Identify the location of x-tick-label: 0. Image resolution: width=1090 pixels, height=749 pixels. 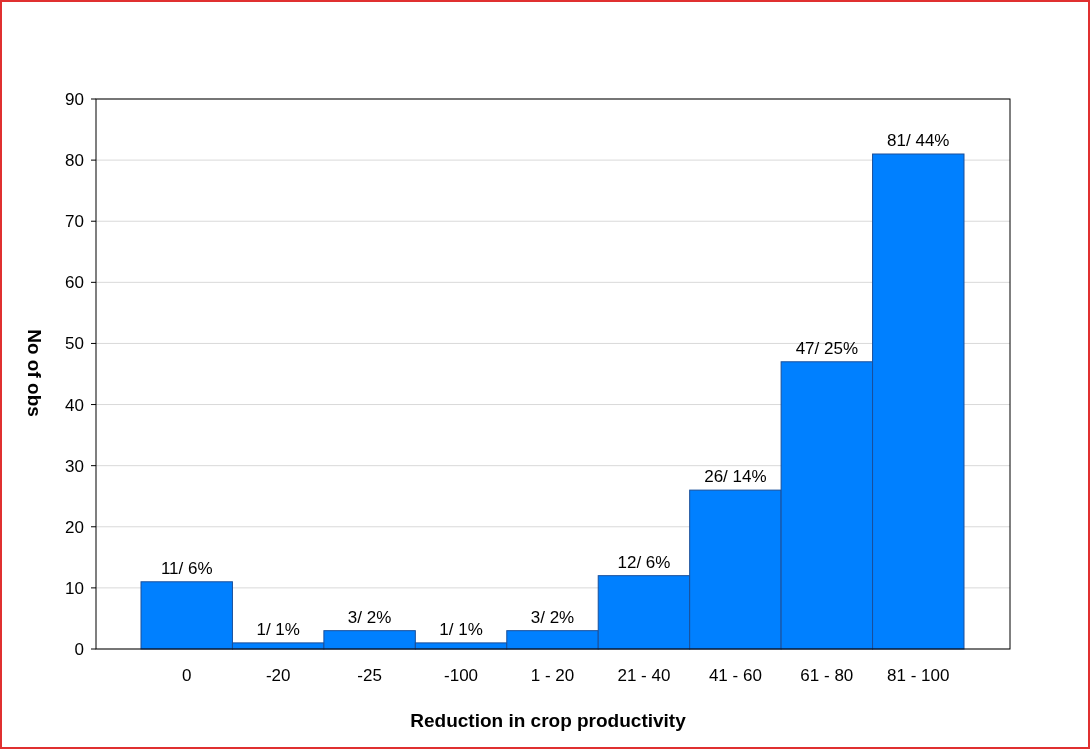
(186, 675).